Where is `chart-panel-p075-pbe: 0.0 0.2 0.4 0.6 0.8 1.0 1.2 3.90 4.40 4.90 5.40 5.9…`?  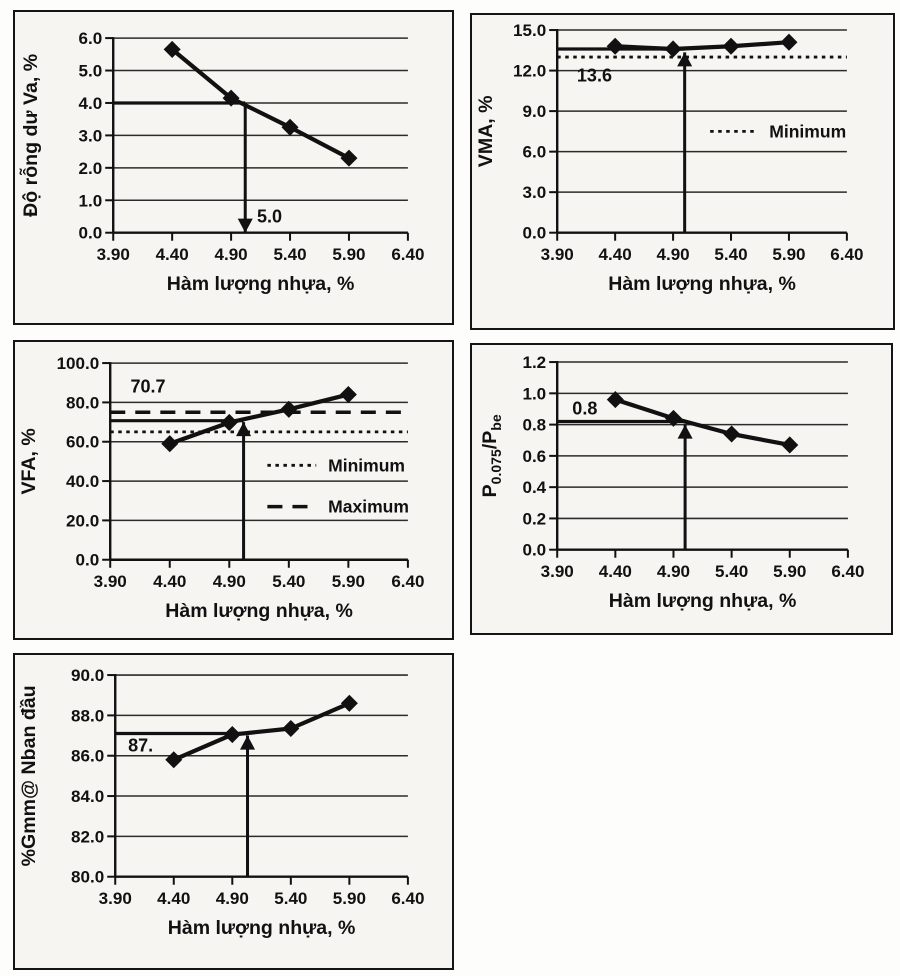
chart-panel-p075-pbe: 0.0 0.2 0.4 0.6 0.8 1.0 1.2 3.90 4.40 4.90 5.40 5.9… is located at coordinates (681, 489).